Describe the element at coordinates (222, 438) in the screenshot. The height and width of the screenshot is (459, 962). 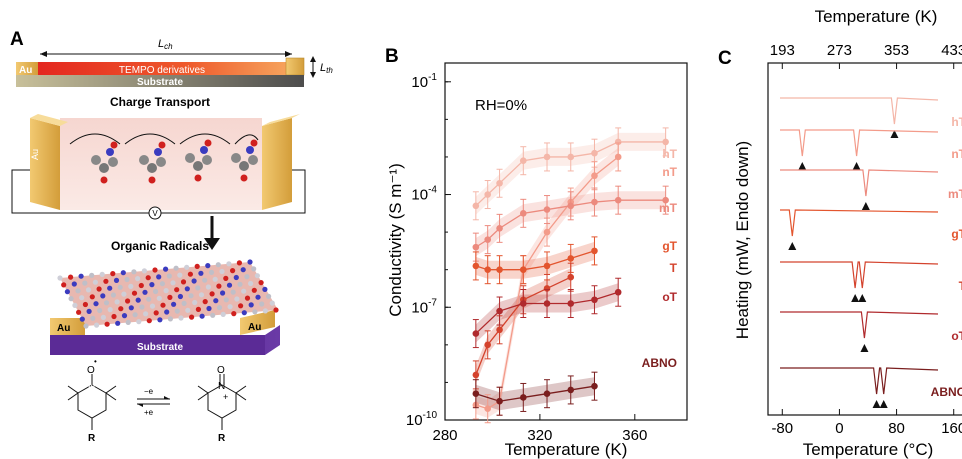
I see `r-right-label: R` at that location.